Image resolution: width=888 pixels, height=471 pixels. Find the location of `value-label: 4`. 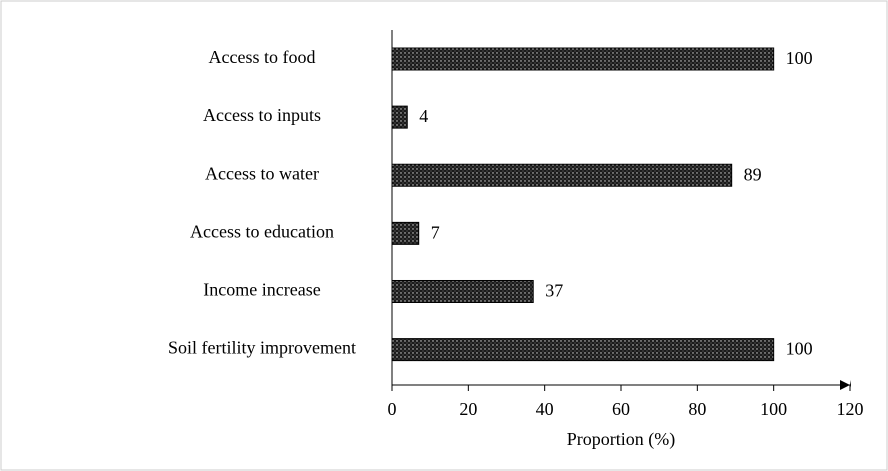

value-label: 4 is located at coordinates (423, 116).